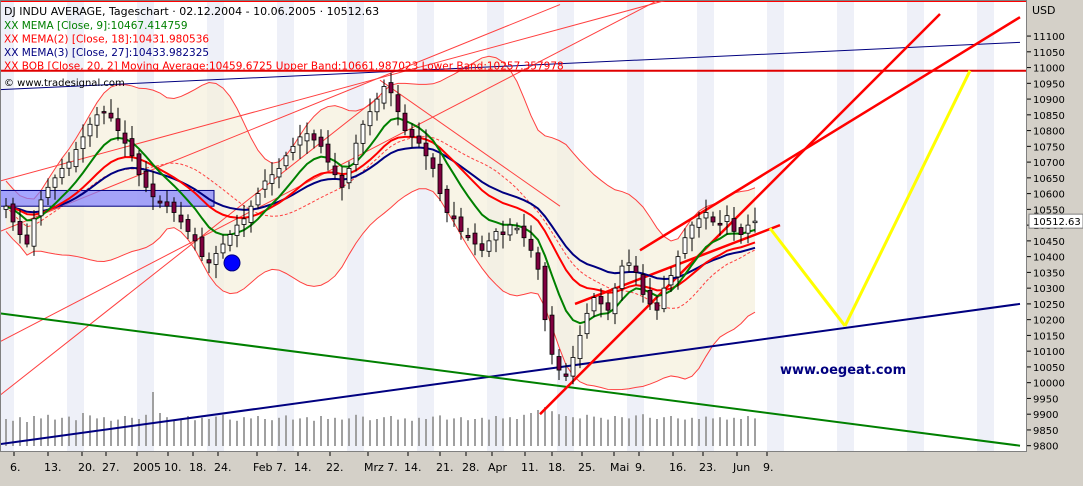 The height and width of the screenshot is (486, 1083). What do you see at coordinates (335, 467) in the screenshot?
I see `x-tick-label: 22.` at bounding box center [335, 467].